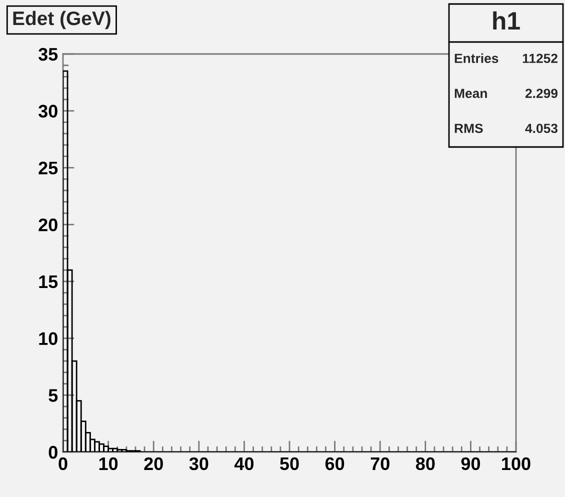 Image resolution: width=565 pixels, height=497 pixels. I want to click on y-tick-label: 0, so click(53, 452).